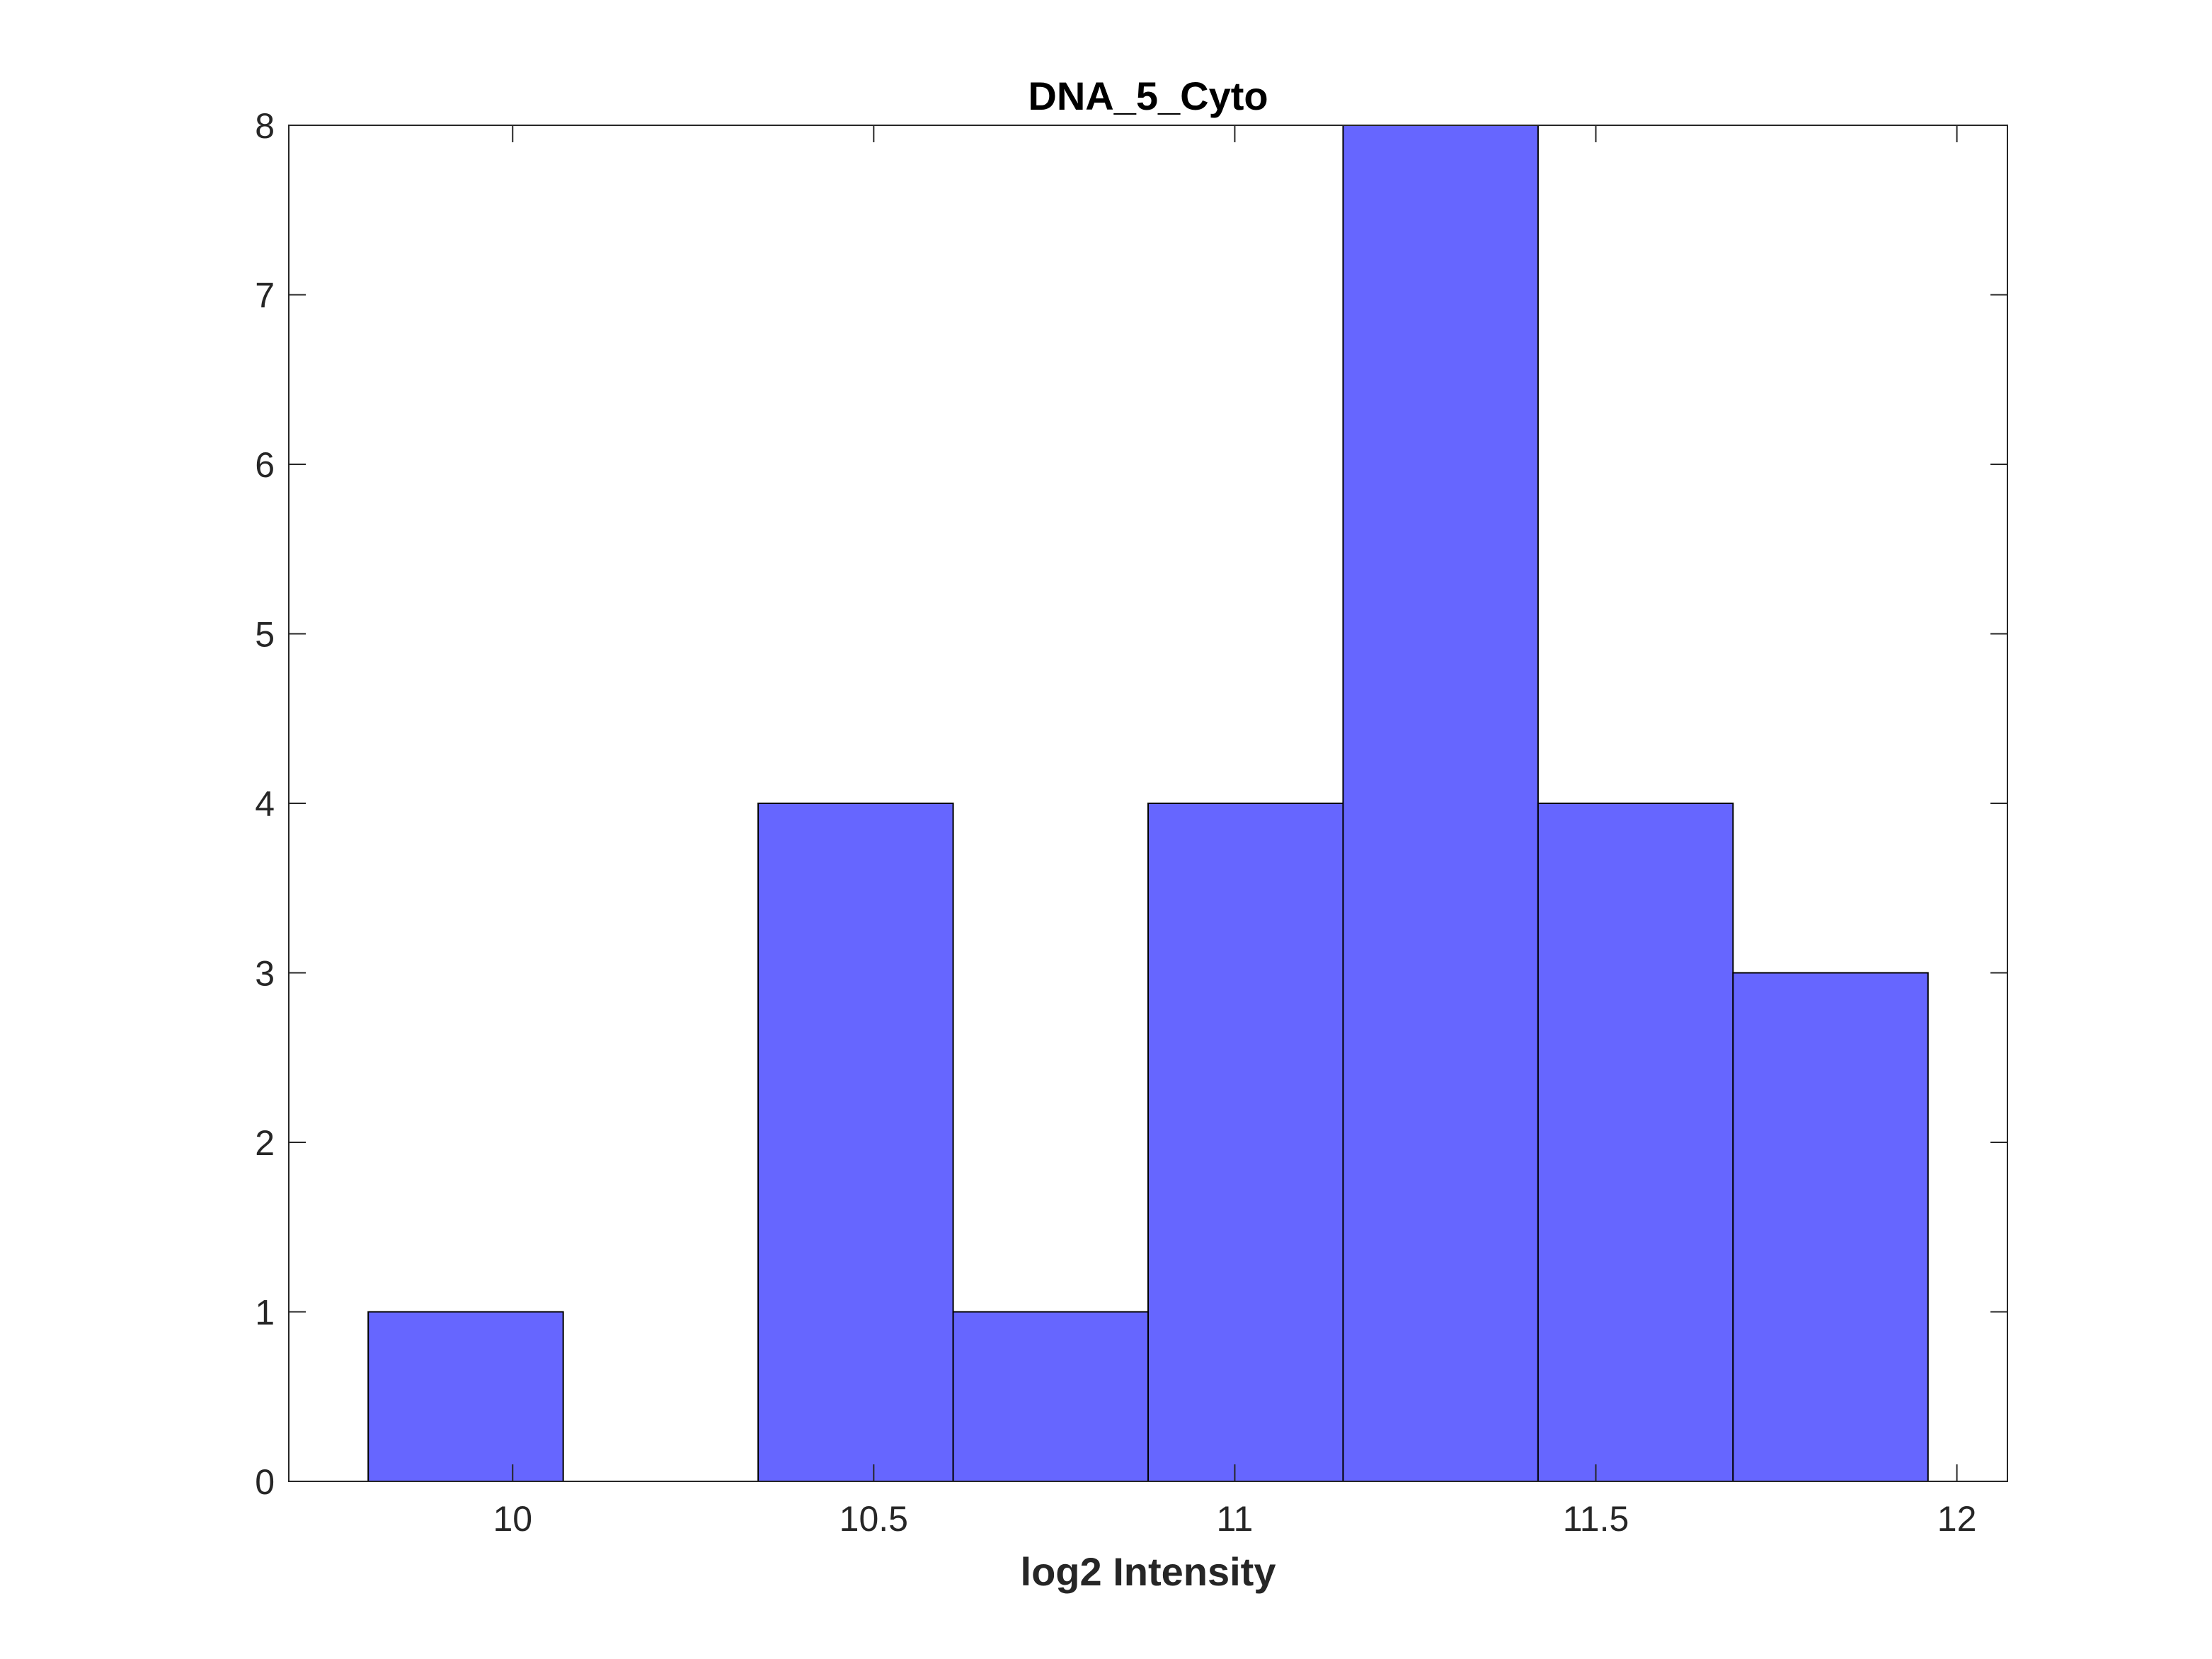 Image resolution: width=2212 pixels, height=1659 pixels. Describe the element at coordinates (873, 1519) in the screenshot. I see `x-tick-label: 10.5` at that location.